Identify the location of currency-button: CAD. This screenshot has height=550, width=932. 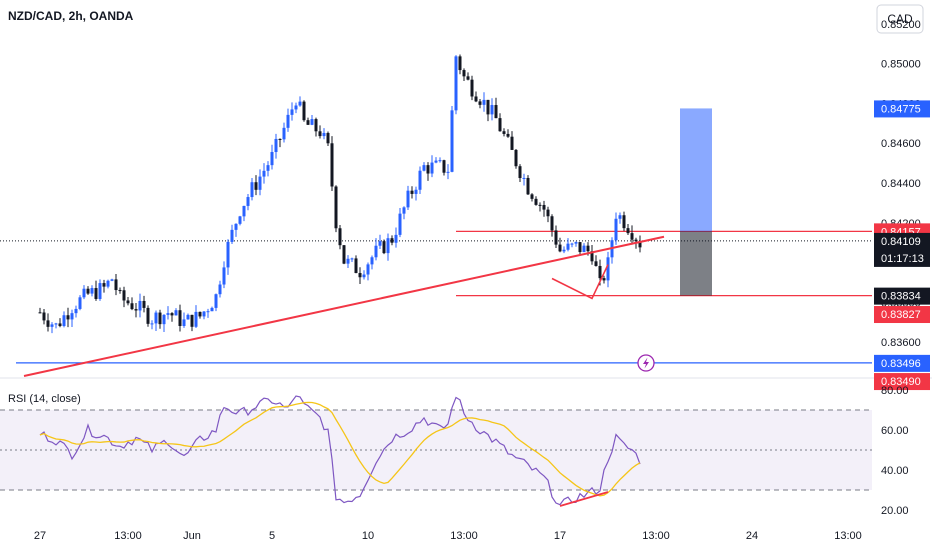
(900, 19).